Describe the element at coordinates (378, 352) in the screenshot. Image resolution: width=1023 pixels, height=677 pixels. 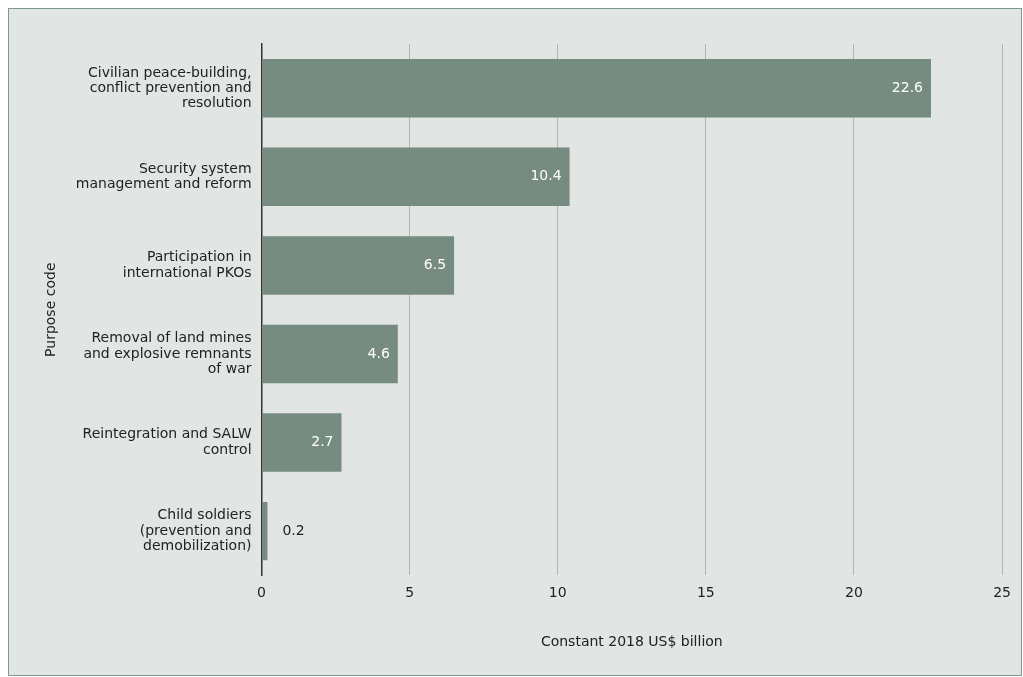
I see `data-label: 4.6` at that location.